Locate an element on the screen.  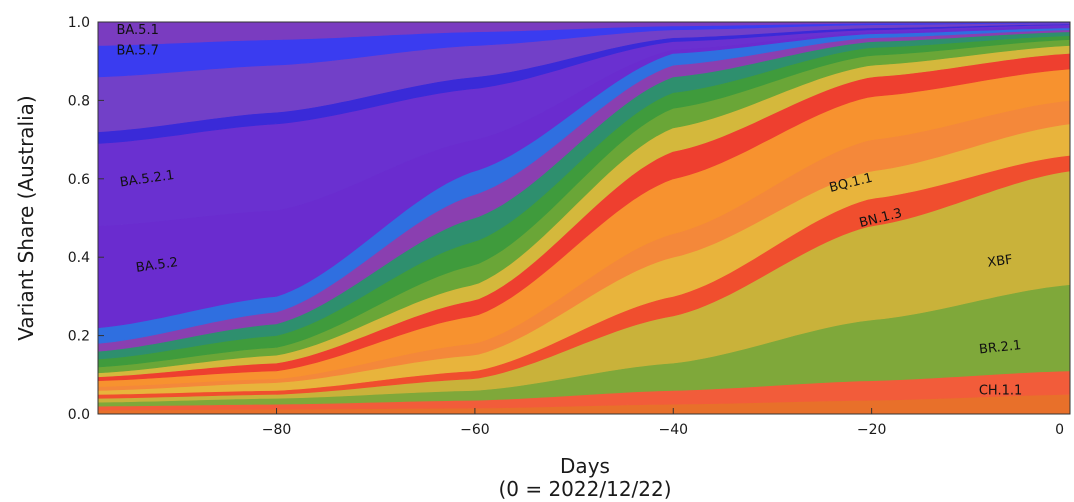
y-tick-label: 1.0 is located at coordinates (79, 23).